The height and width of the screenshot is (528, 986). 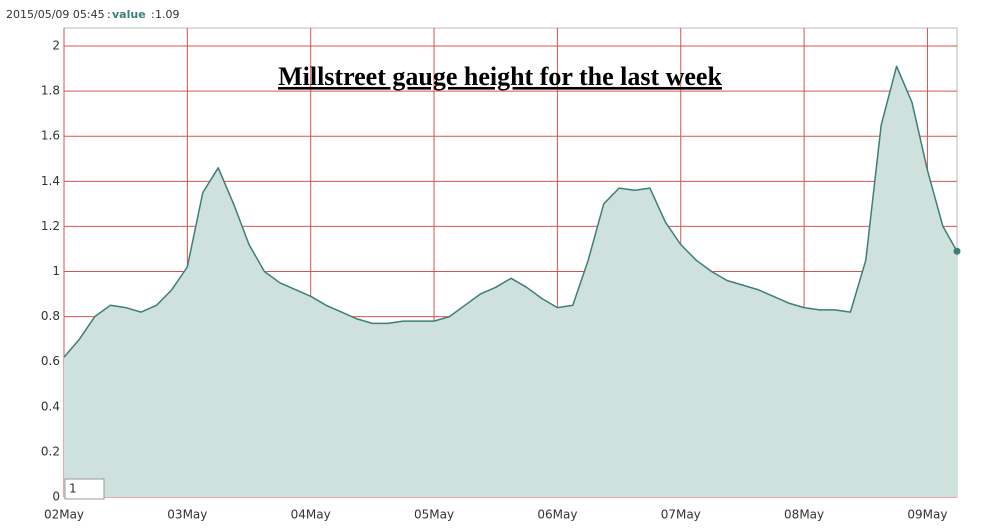 What do you see at coordinates (927, 515) in the screenshot?
I see `x-tick-label: 09May` at bounding box center [927, 515].